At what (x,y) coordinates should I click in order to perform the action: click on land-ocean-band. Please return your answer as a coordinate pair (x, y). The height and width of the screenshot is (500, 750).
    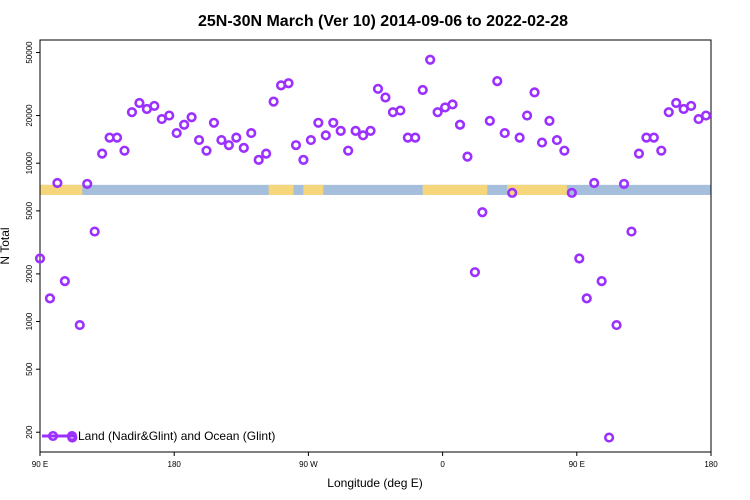
    Looking at the image, I should click on (375, 189).